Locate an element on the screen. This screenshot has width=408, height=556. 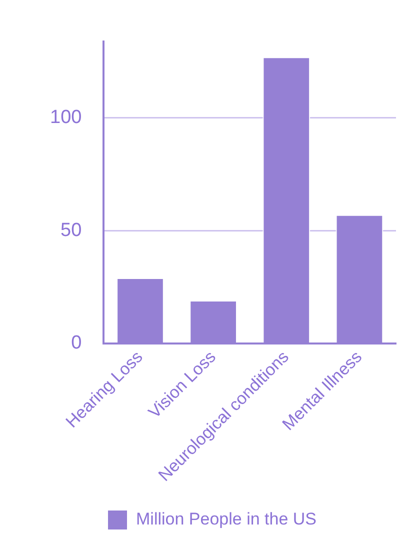
y-tick-label: 100 is located at coordinates (66, 117).